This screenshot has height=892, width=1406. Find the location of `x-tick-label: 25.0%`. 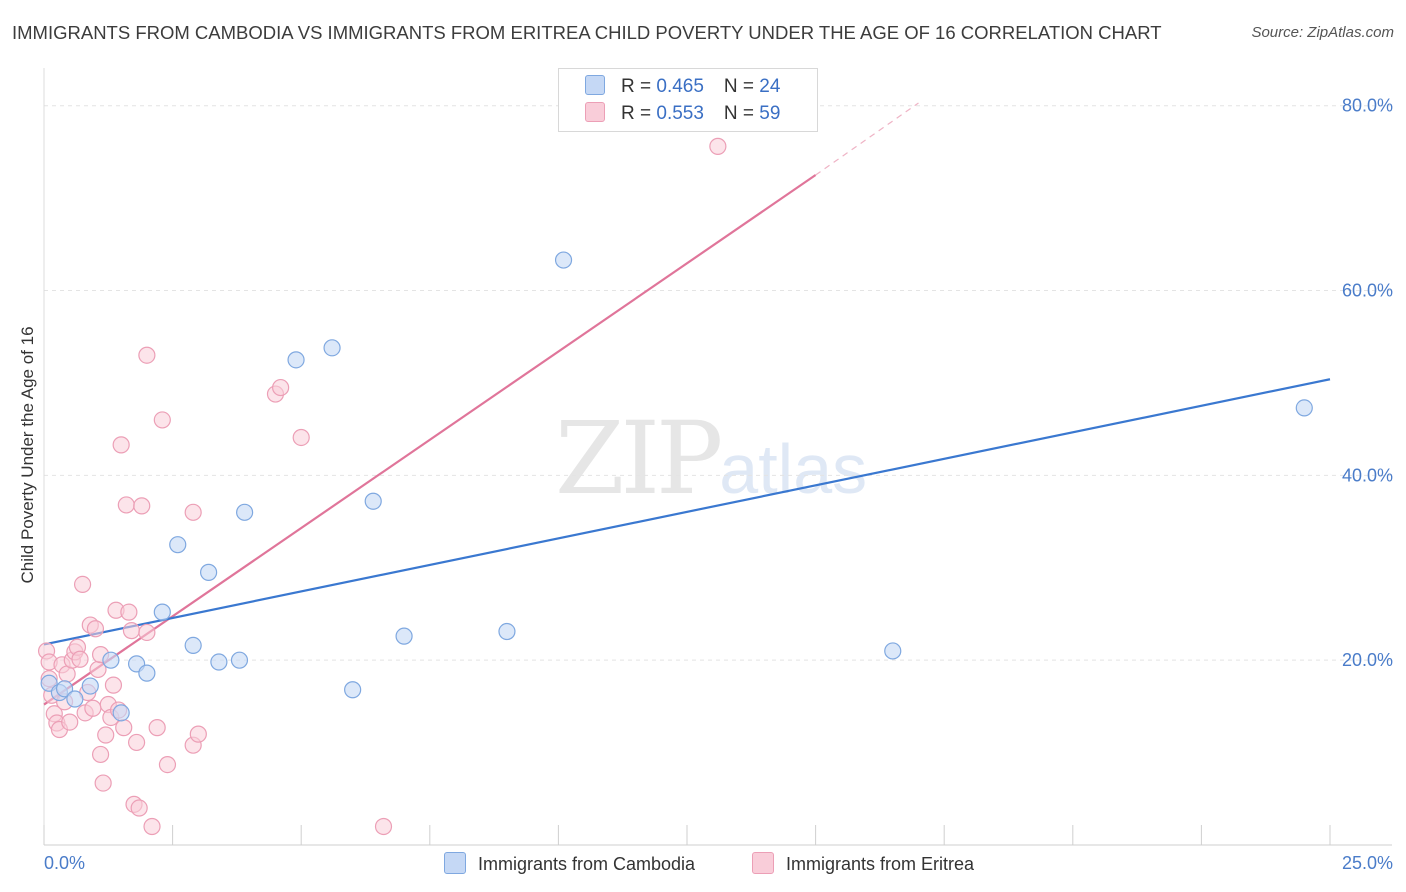

x-tick-label: 25.0% is located at coordinates (1367, 863).